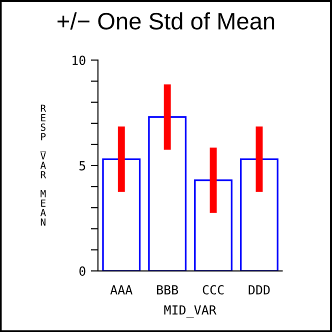 This screenshot has width=332, height=332. I want to click on y-tick-label: 10, so click(79, 61).